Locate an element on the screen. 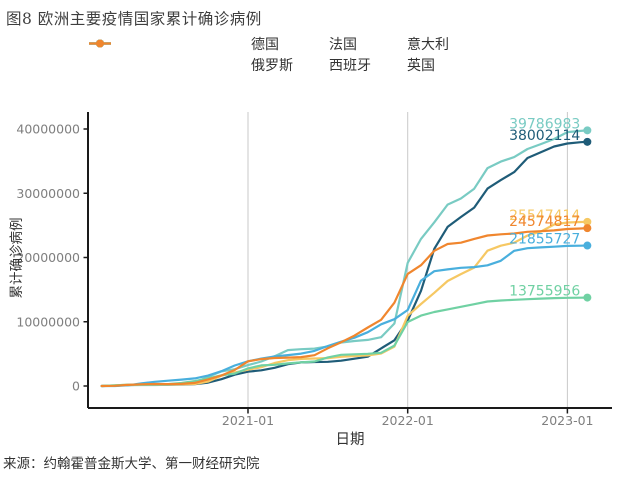 The width and height of the screenshot is (640, 480). end-label-spain: 13755956 is located at coordinates (544, 292).